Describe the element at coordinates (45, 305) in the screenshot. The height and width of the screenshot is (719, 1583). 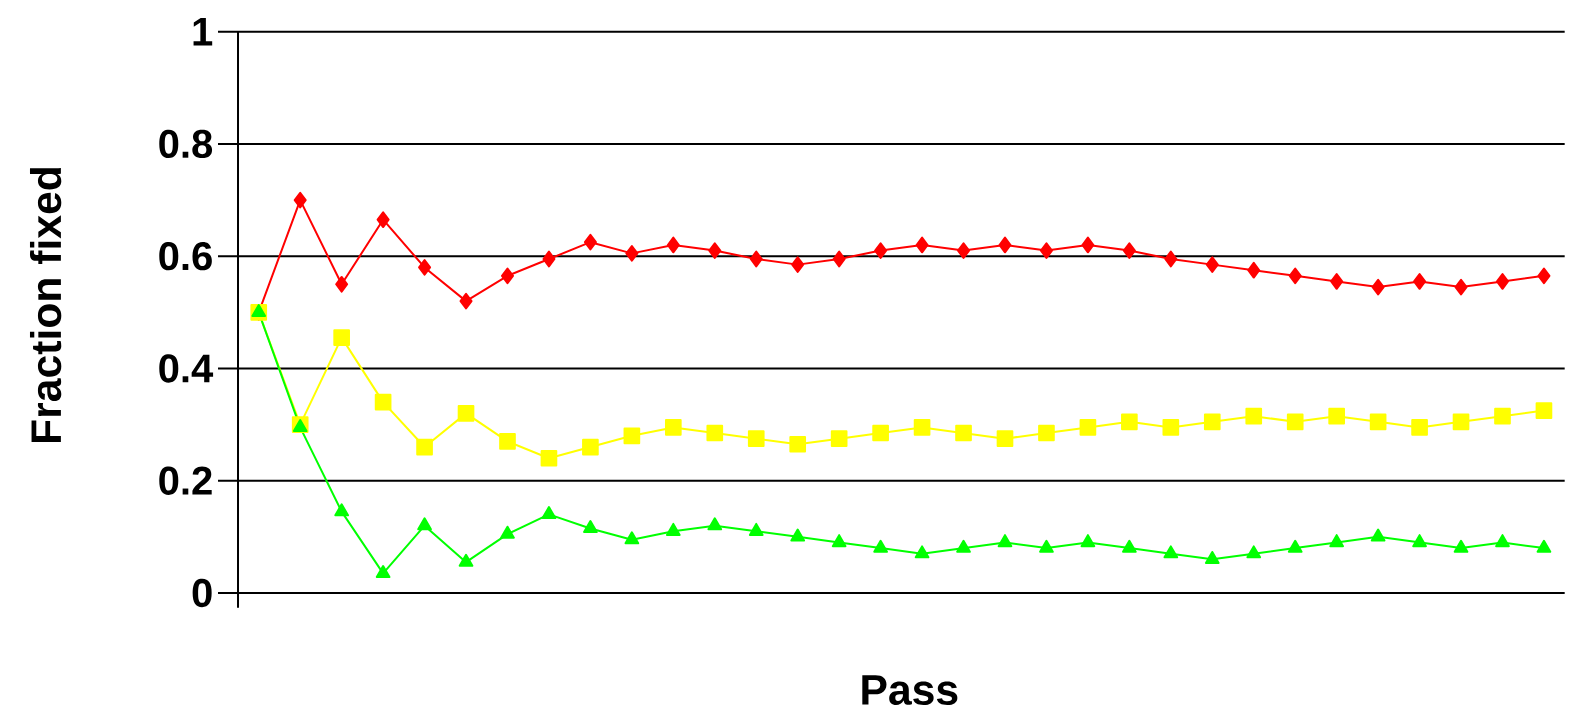
I see `y-axis-title: Fraction fixed` at that location.